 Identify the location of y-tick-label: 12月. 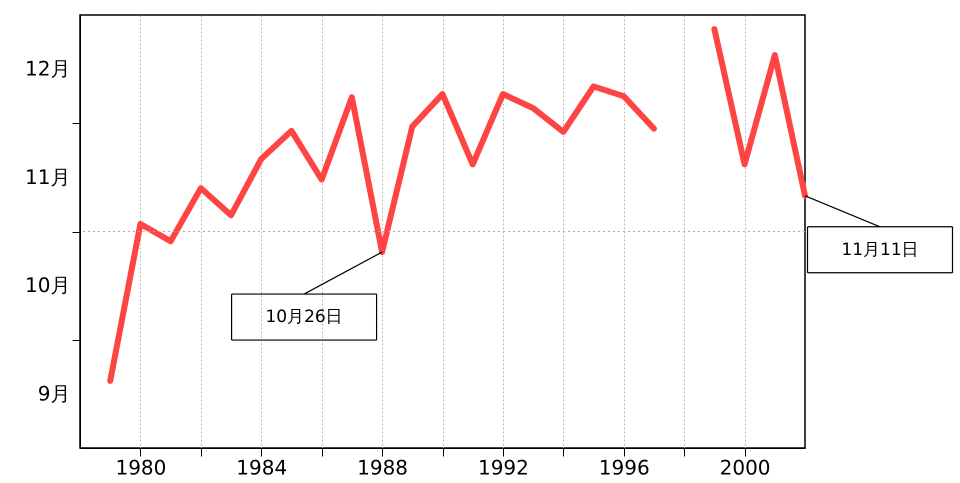
(47, 68).